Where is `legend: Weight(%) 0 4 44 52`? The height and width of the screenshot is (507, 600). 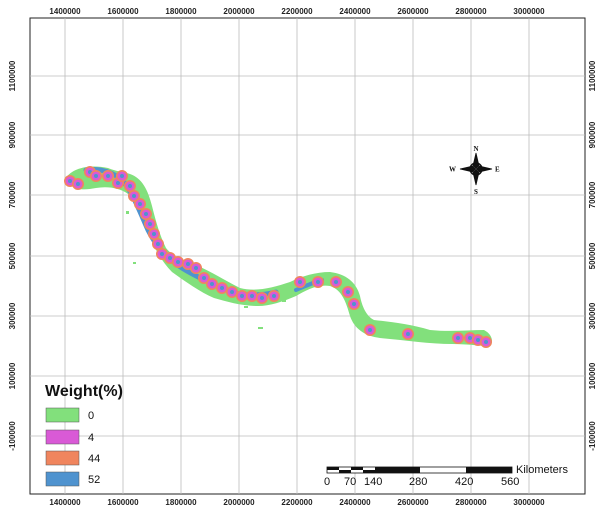
legend: Weight(%) 0 4 44 52 is located at coordinates (84, 435).